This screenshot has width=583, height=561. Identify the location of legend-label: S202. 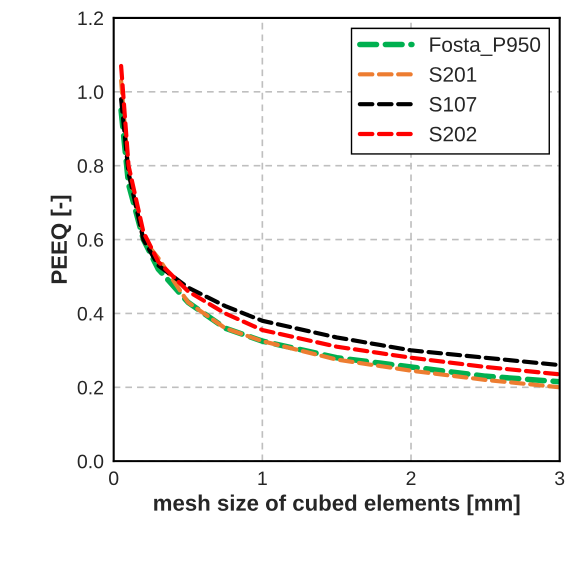
(453, 134).